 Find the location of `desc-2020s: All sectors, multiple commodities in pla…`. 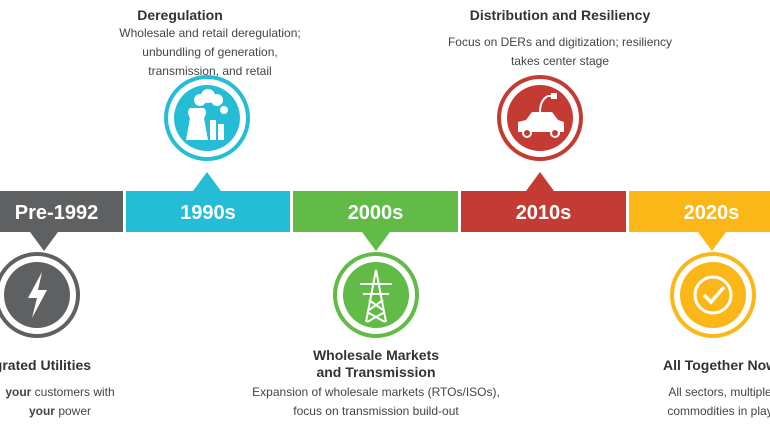

desc-2020s: All sectors, multiple commodities in pla… is located at coordinates (705, 402).